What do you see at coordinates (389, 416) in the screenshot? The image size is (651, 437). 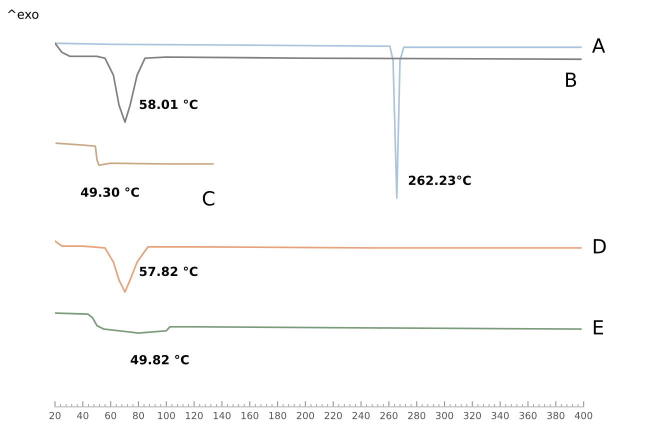 I see `x-tick-label: 260` at bounding box center [389, 416].